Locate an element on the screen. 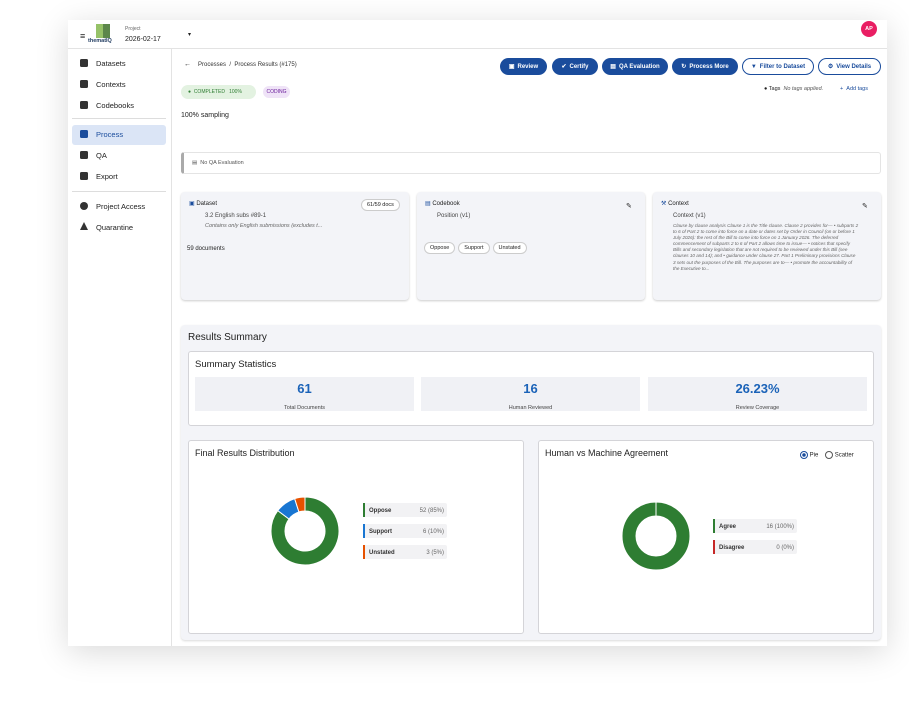 The width and height of the screenshot is (909, 707). details-button: ⚙ View Details is located at coordinates (849, 66).